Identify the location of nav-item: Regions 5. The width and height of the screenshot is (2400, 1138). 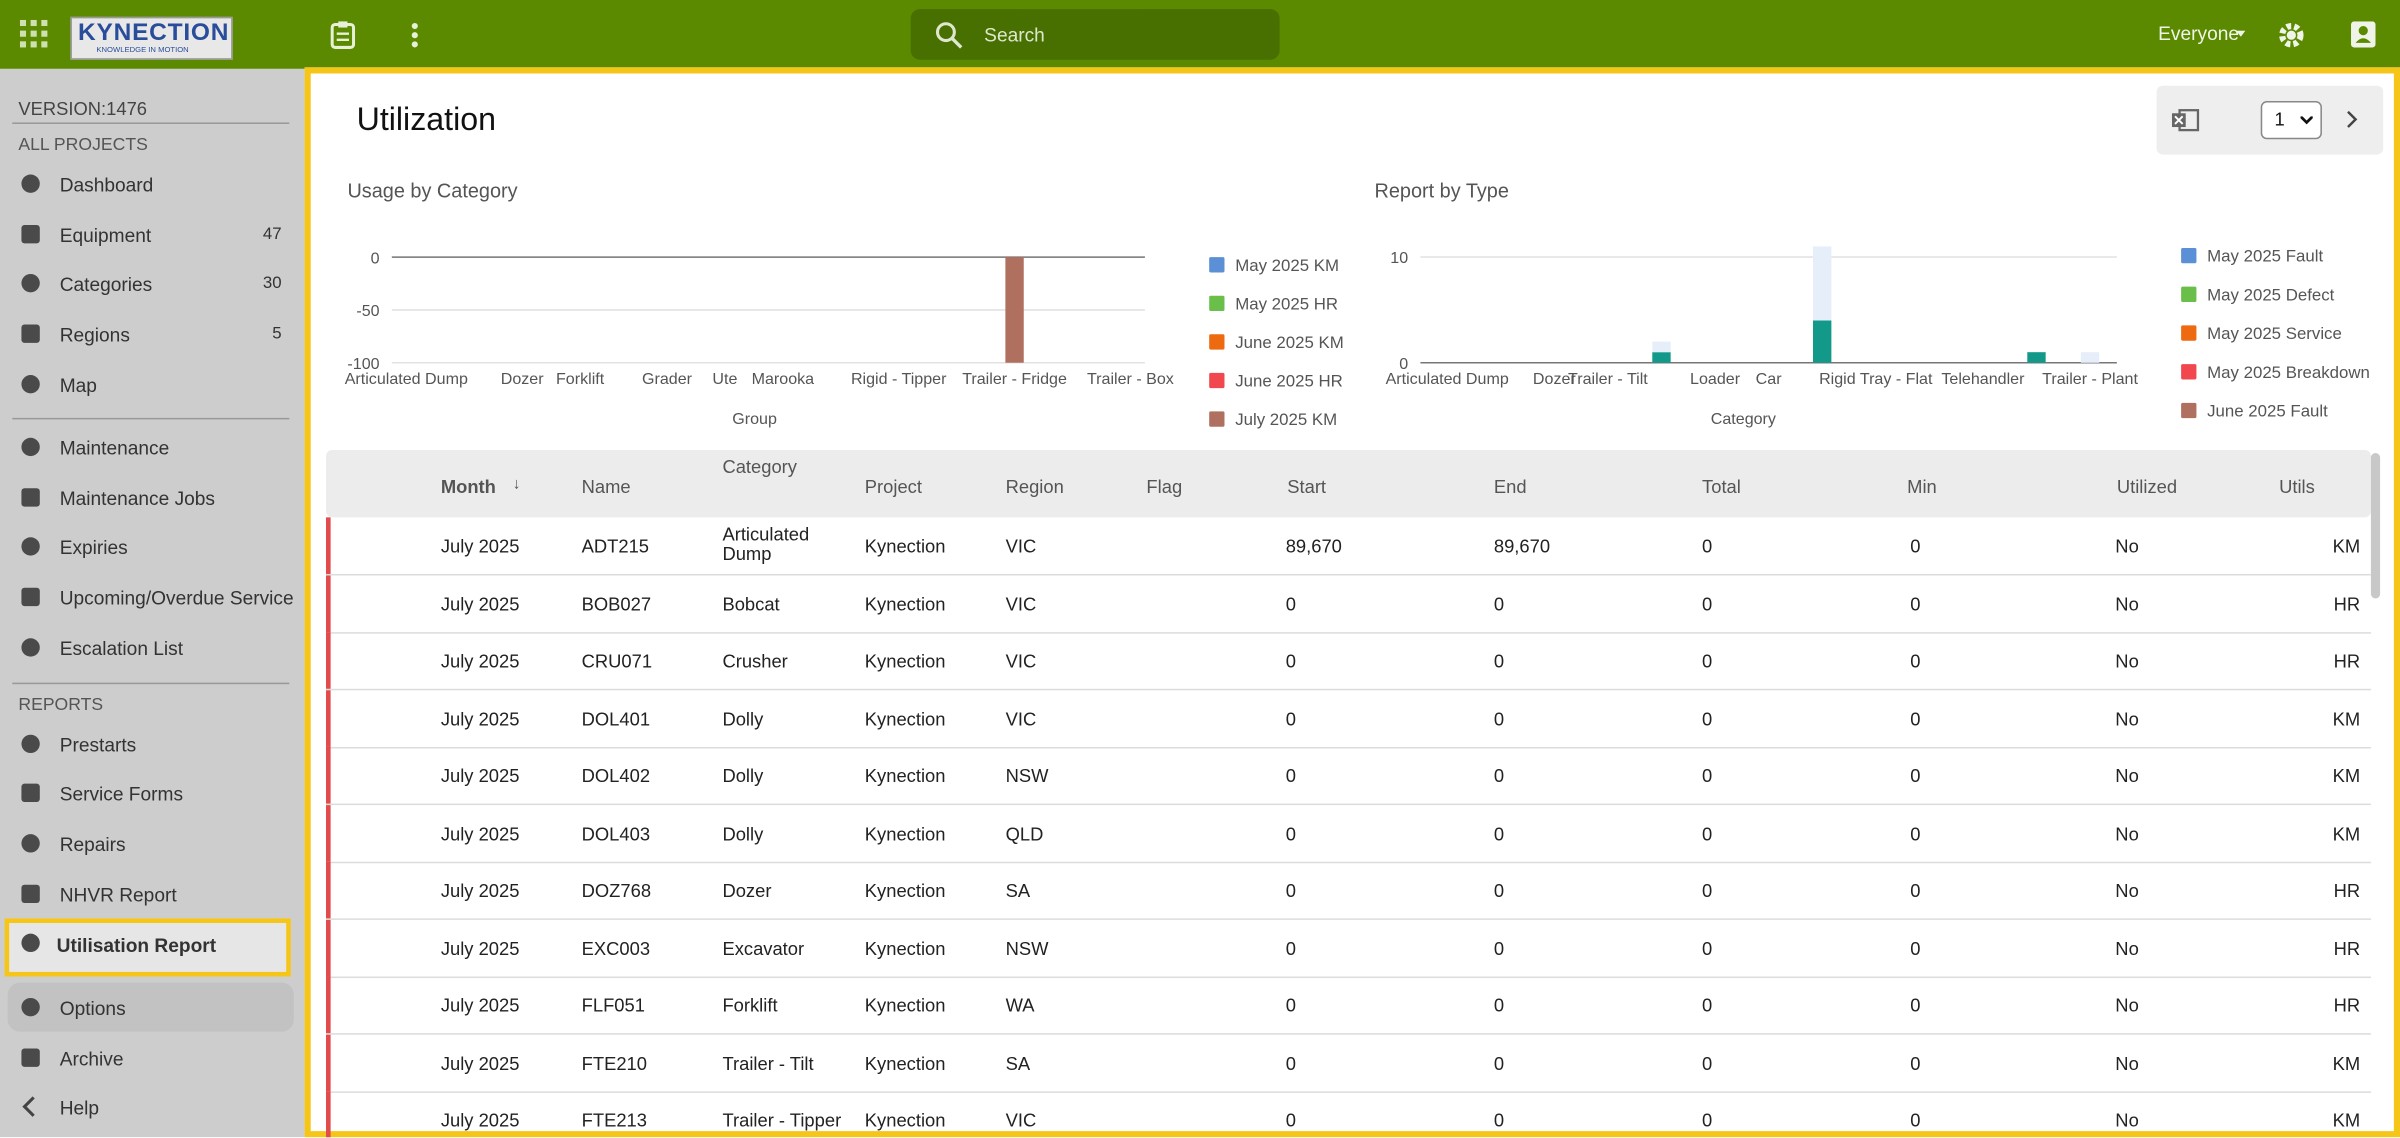
(151, 333).